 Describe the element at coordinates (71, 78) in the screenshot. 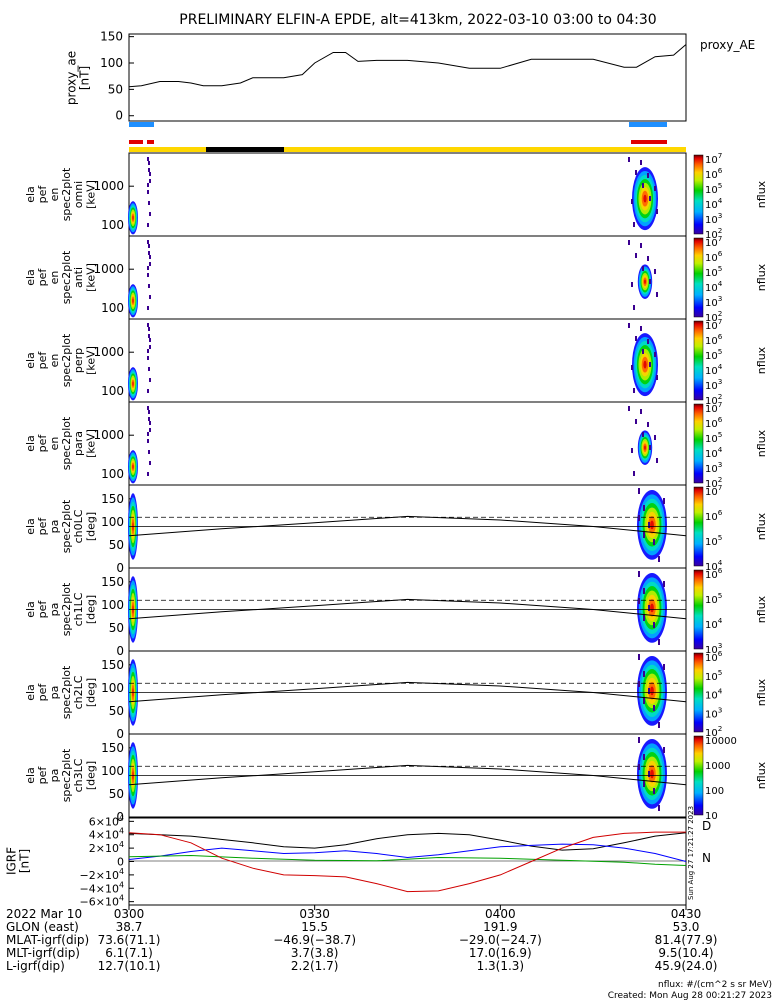

I see `y-axis-label-line: proxy_ae` at that location.